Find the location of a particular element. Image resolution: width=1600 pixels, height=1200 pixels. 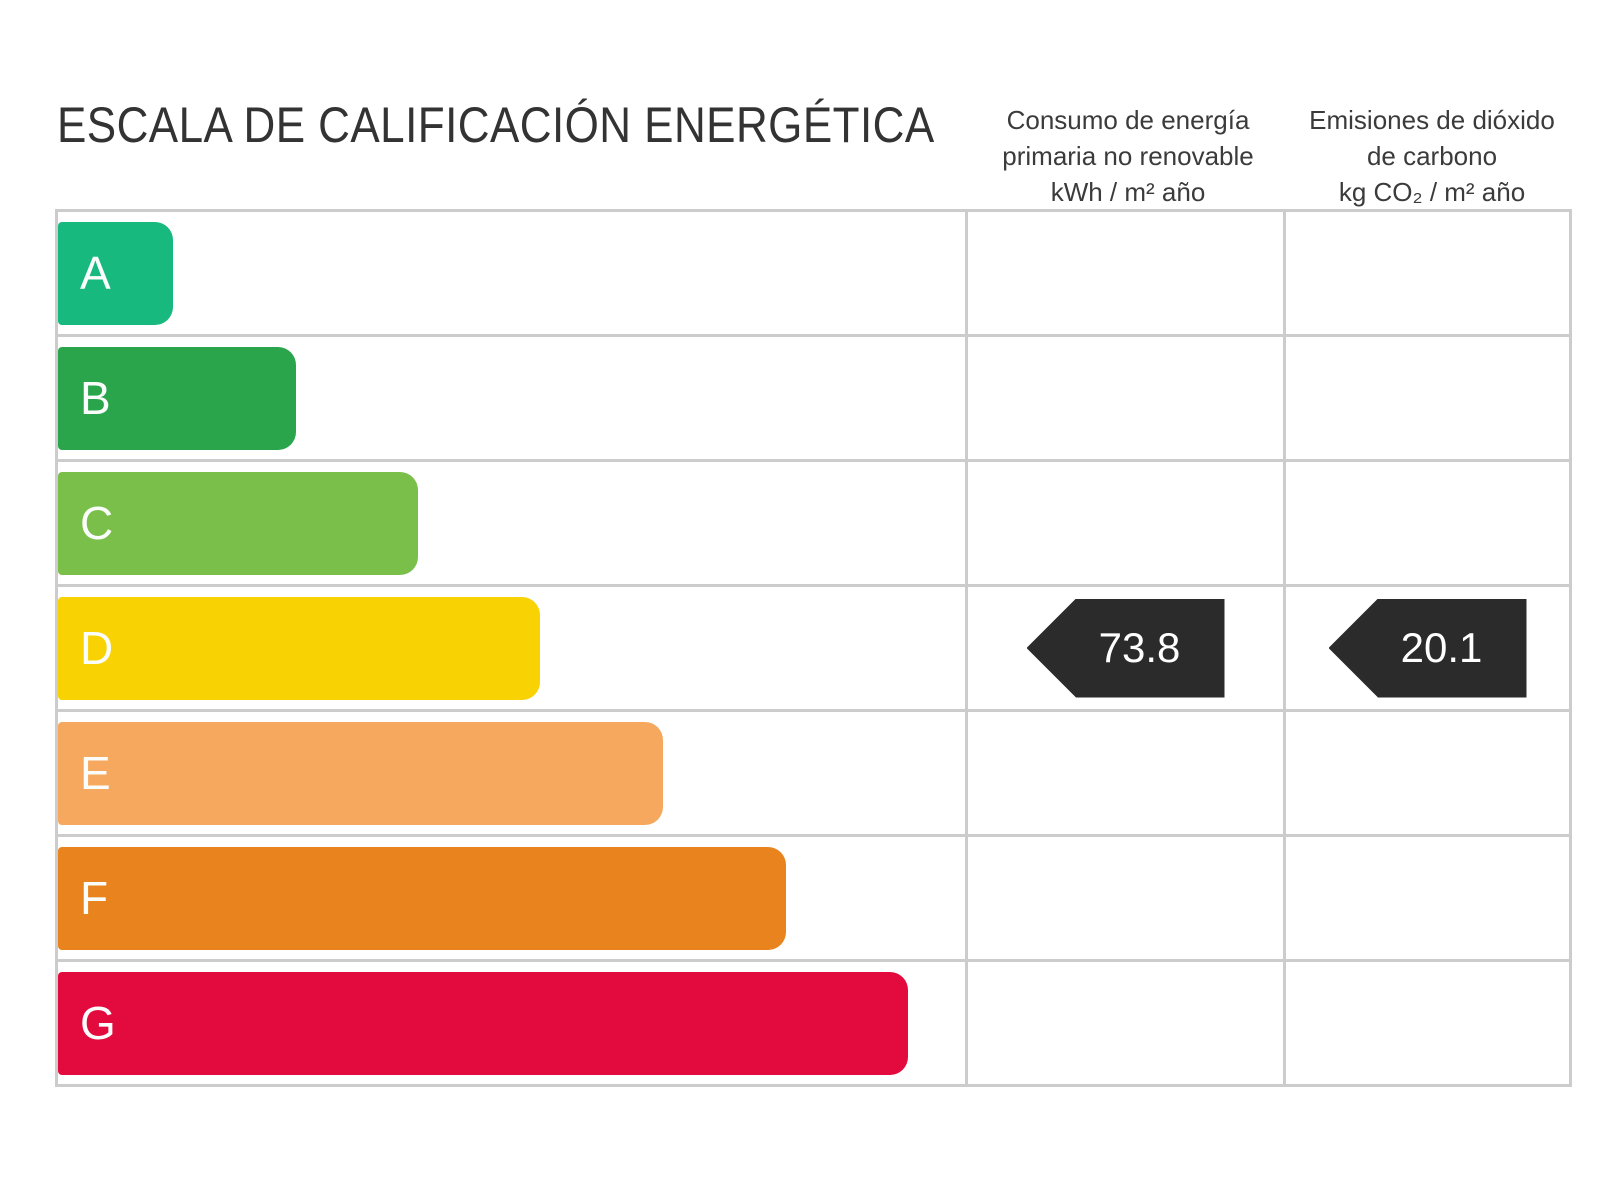

rating-row-a: A is located at coordinates (813, 274).